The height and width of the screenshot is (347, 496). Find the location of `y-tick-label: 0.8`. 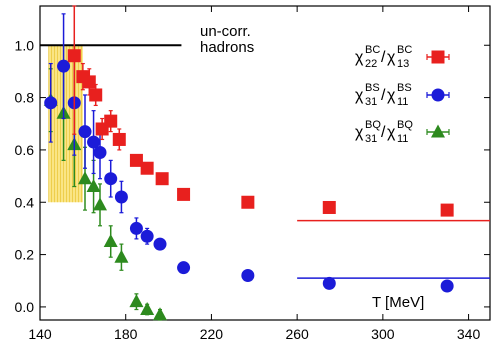

y-tick-label: 0.8 is located at coordinates (25, 98).